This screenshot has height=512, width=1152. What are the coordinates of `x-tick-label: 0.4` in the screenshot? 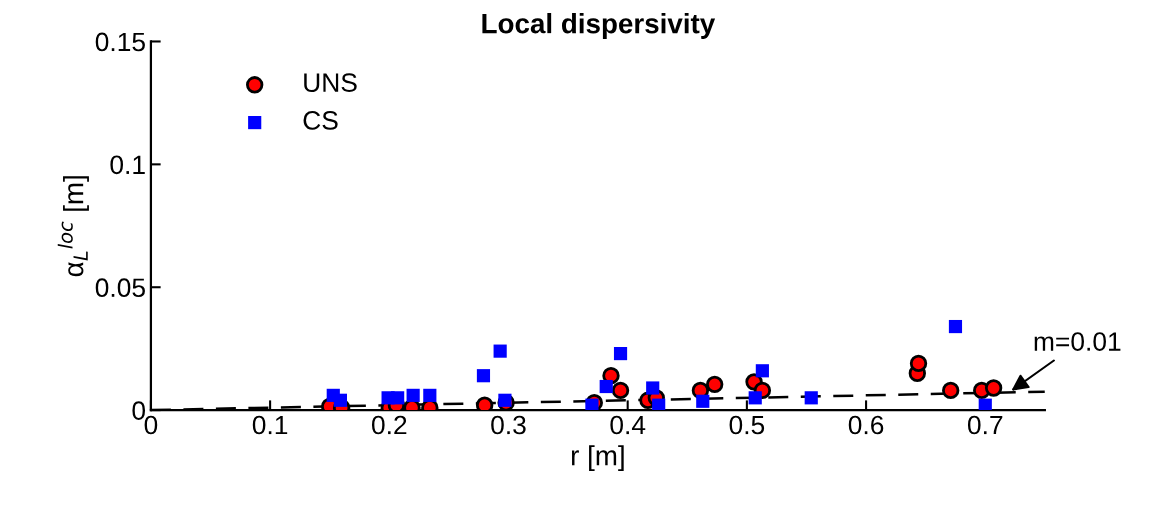 It's located at (628, 425).